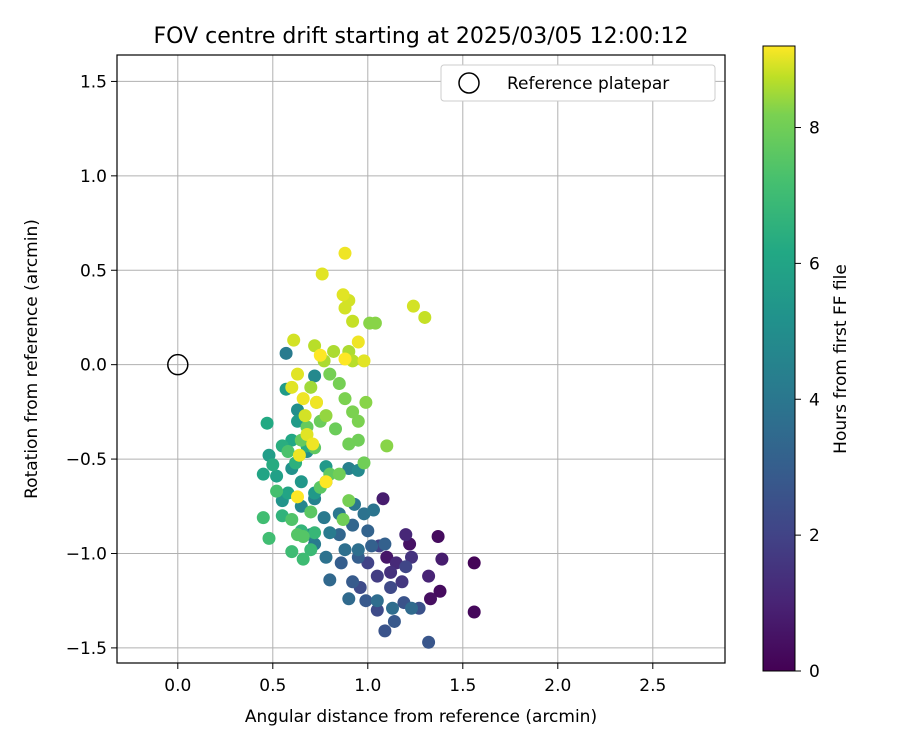 This screenshot has width=900, height=750. Describe the element at coordinates (814, 400) in the screenshot. I see `colorbar-tick-label: 4` at that location.